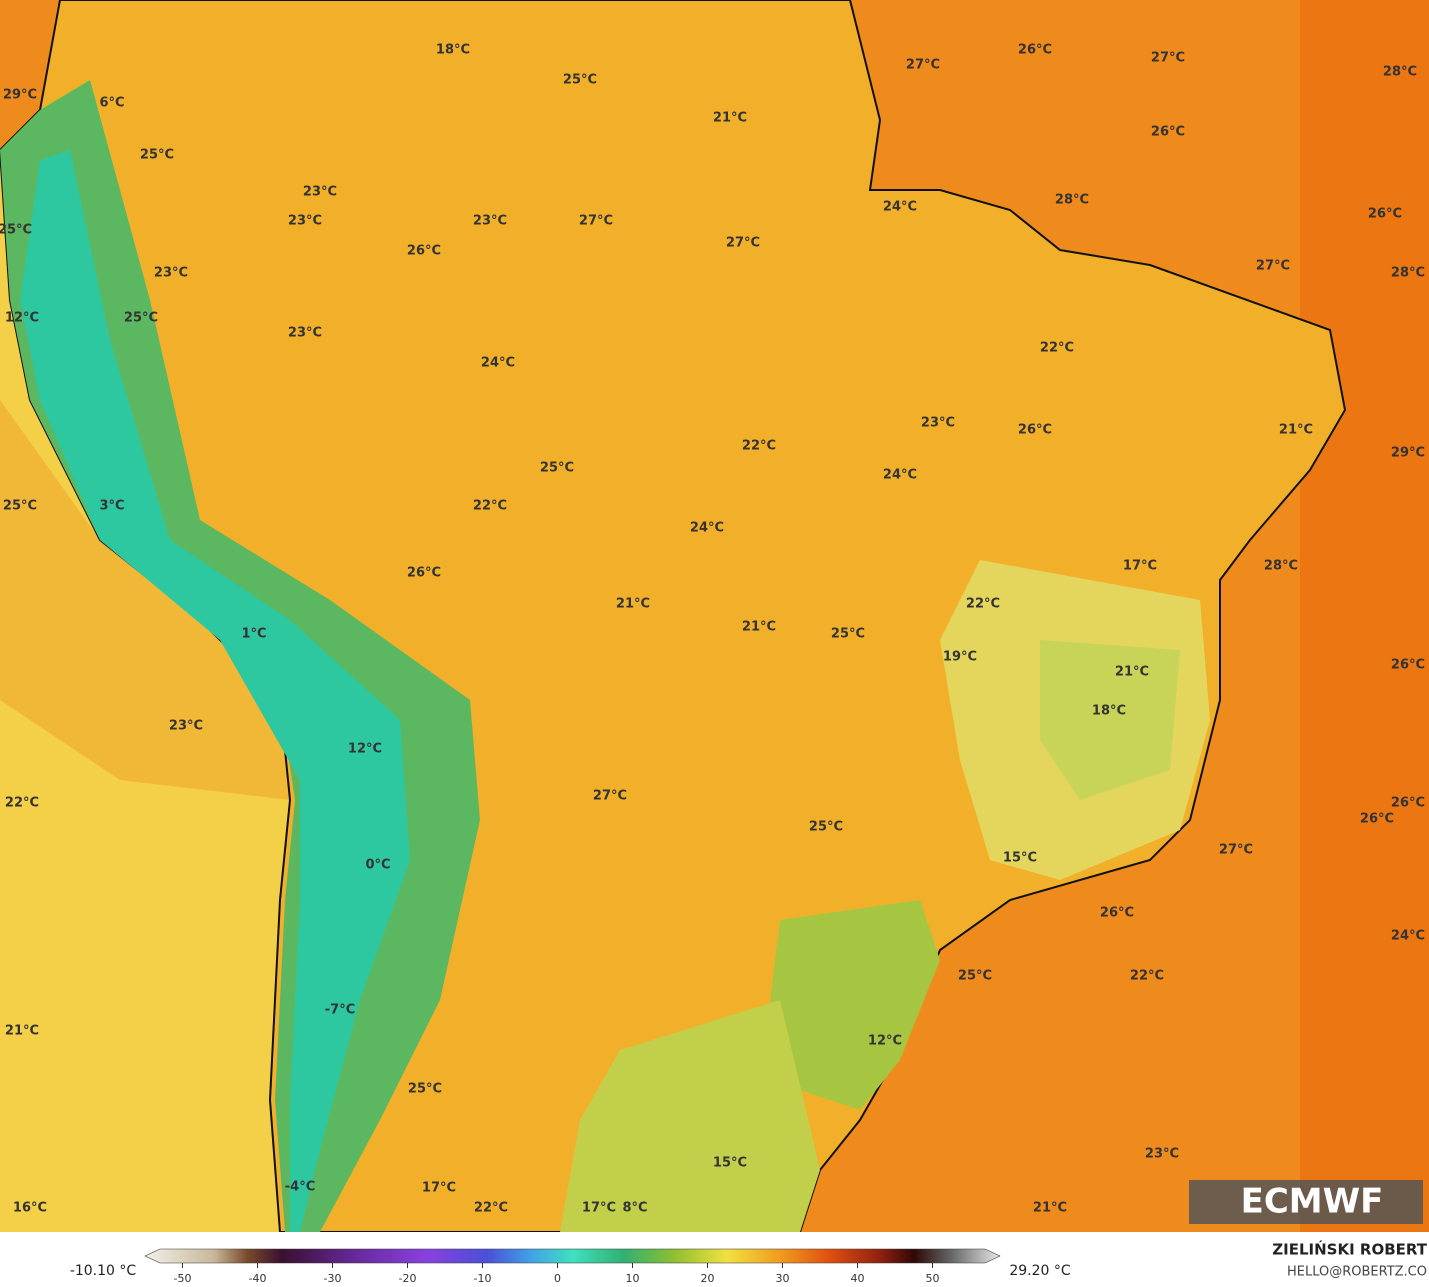 This screenshot has height=1287, width=1429. What do you see at coordinates (1349, 1249) in the screenshot?
I see `author: ZIELIŃSKI ROBERT` at bounding box center [1349, 1249].